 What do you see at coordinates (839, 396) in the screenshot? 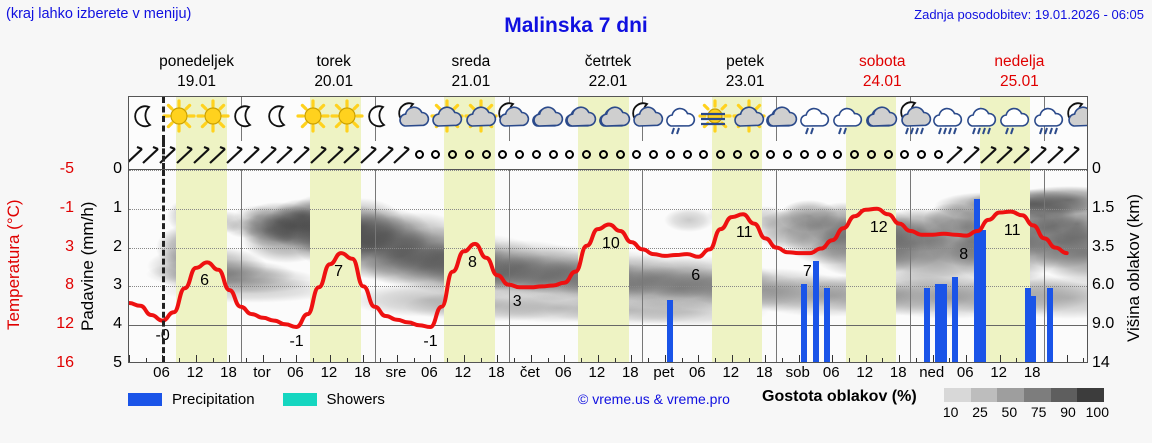
I see `cloud-density-legend-title: Gostota oblakov (%)` at bounding box center [839, 396].